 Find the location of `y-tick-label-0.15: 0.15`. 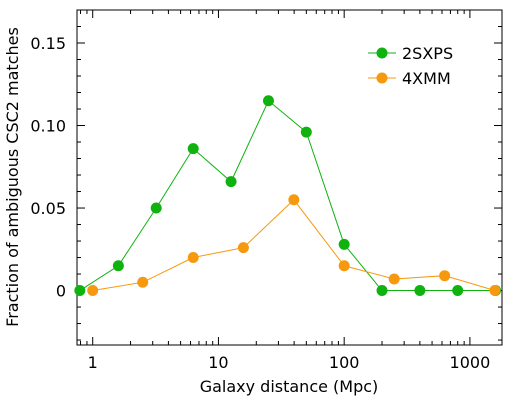

y-tick-label-0.15: 0.15 is located at coordinates (48, 43).